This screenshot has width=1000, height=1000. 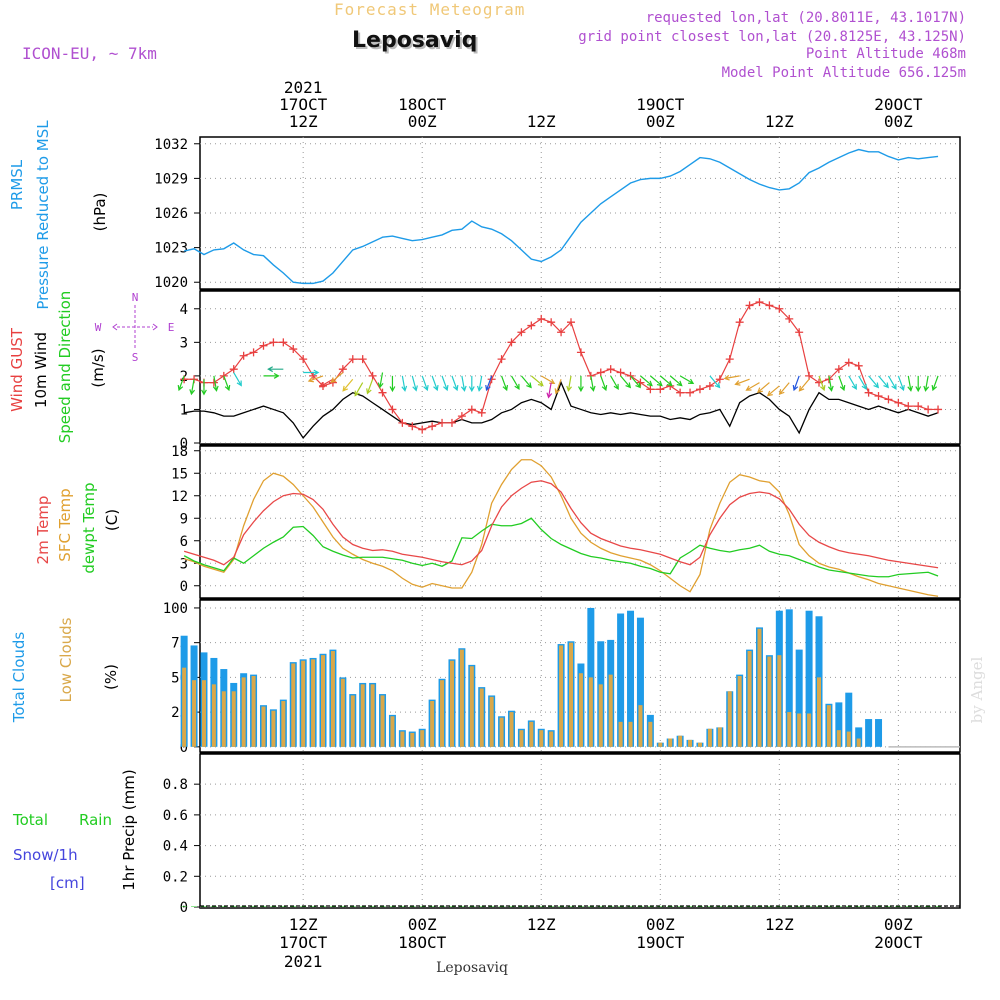 What do you see at coordinates (179, 497) in the screenshot?
I see `y-tick-label: 12` at bounding box center [179, 497].